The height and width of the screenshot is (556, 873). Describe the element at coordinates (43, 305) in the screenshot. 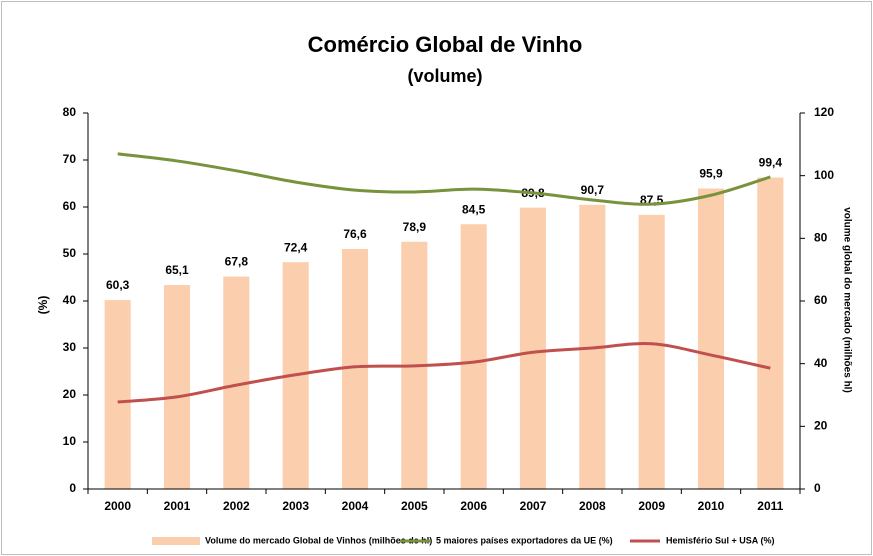

I see `y-axis-label: (%)` at that location.